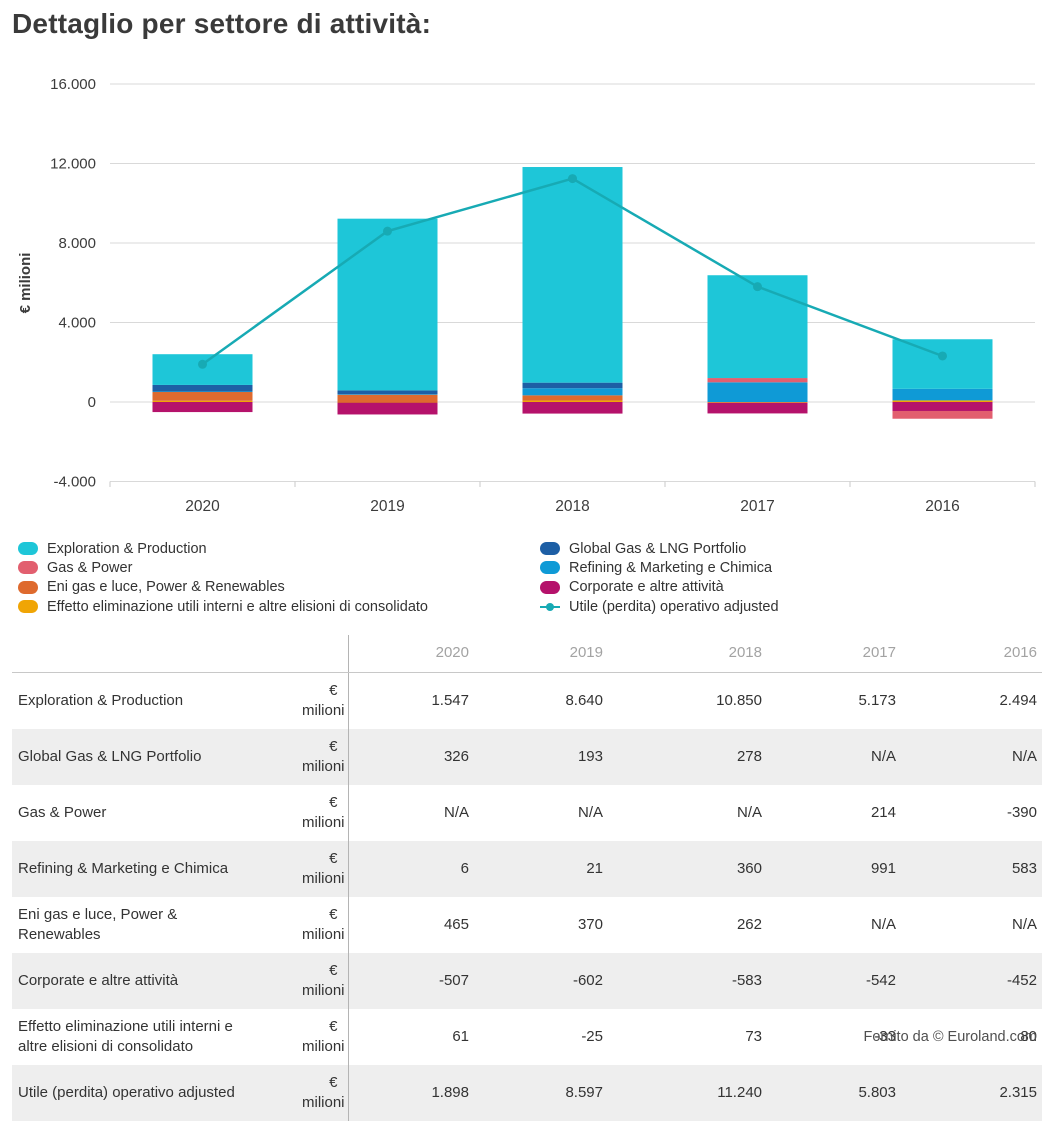  What do you see at coordinates (885, 1036) in the screenshot?
I see `cell-value: -33` at bounding box center [885, 1036].